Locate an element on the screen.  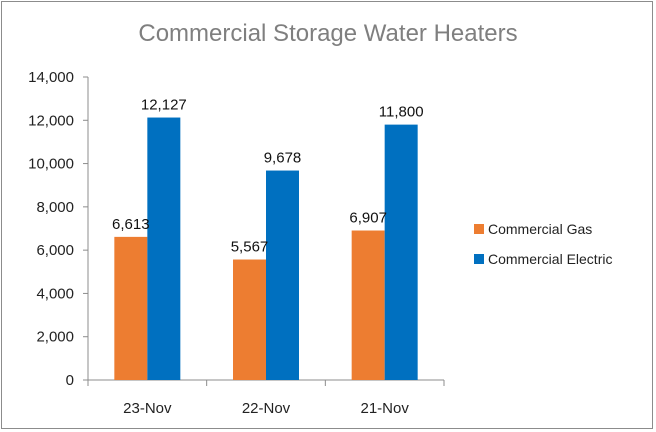
y-tick-label: 4,000 is located at coordinates (55, 293).